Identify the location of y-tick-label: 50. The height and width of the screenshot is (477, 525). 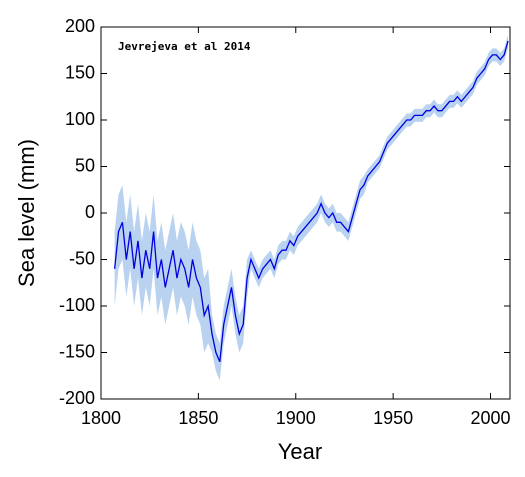
(85, 165).